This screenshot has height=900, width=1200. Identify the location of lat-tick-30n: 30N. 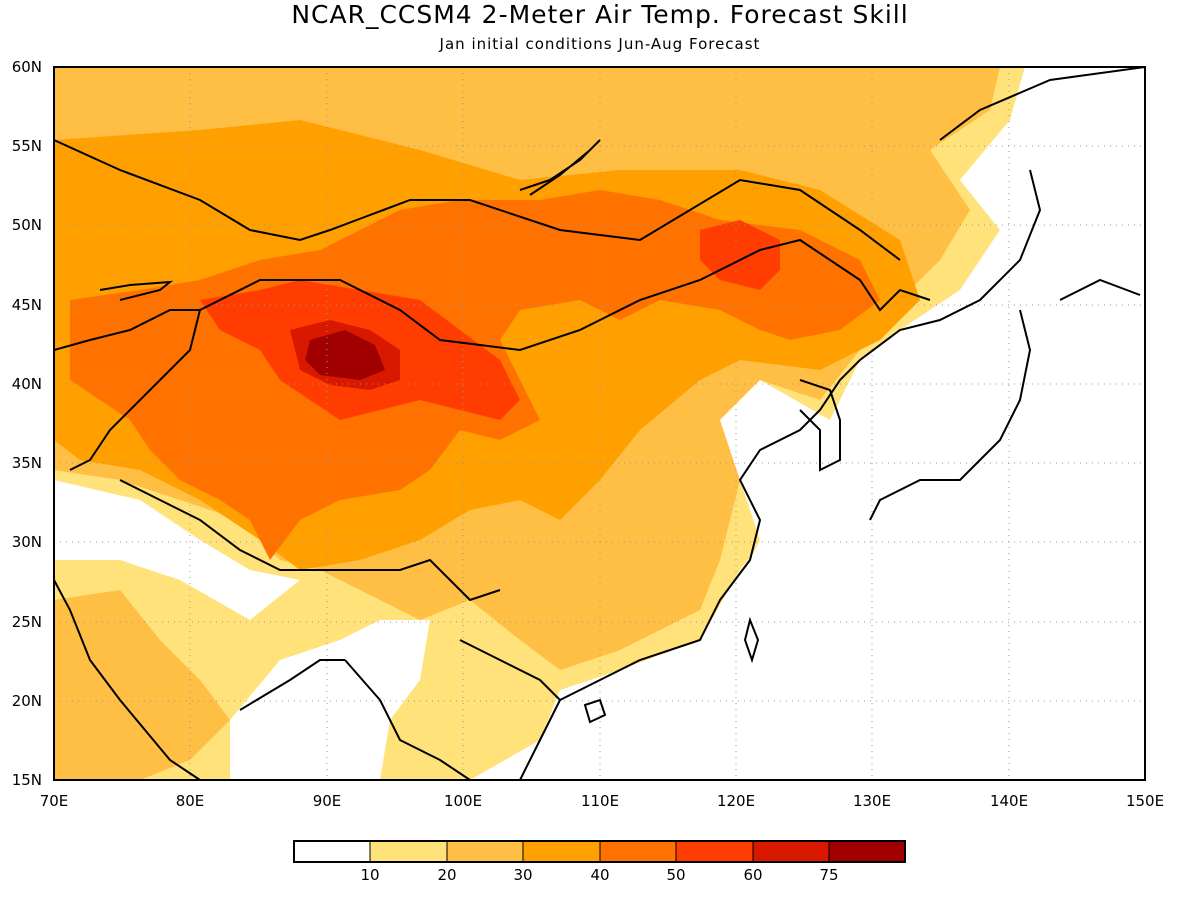
(27, 542).